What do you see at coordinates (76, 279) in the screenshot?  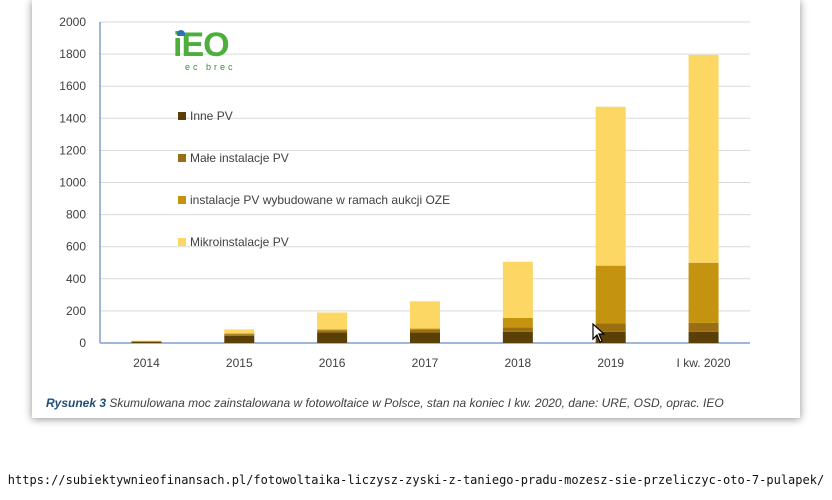 I see `y-tick-label: 400` at bounding box center [76, 279].